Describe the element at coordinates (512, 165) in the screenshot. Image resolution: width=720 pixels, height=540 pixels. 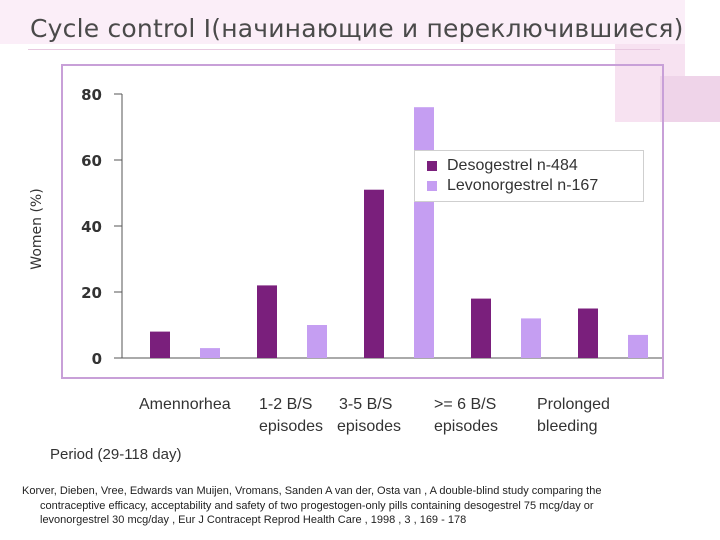
I see `legend-label-desogestrel: Desogestrel n-484` at that location.